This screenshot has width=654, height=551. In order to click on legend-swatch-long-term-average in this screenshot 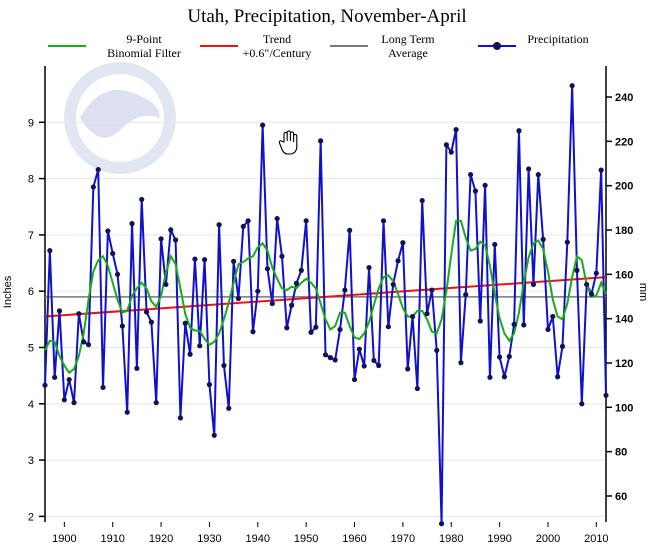, I will do `click(349, 46)`.